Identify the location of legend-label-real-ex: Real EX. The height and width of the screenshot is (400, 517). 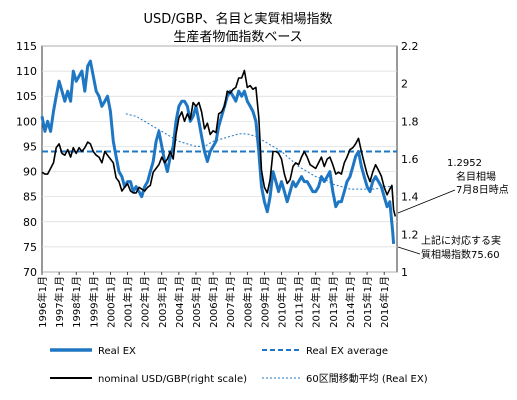
(117, 351).